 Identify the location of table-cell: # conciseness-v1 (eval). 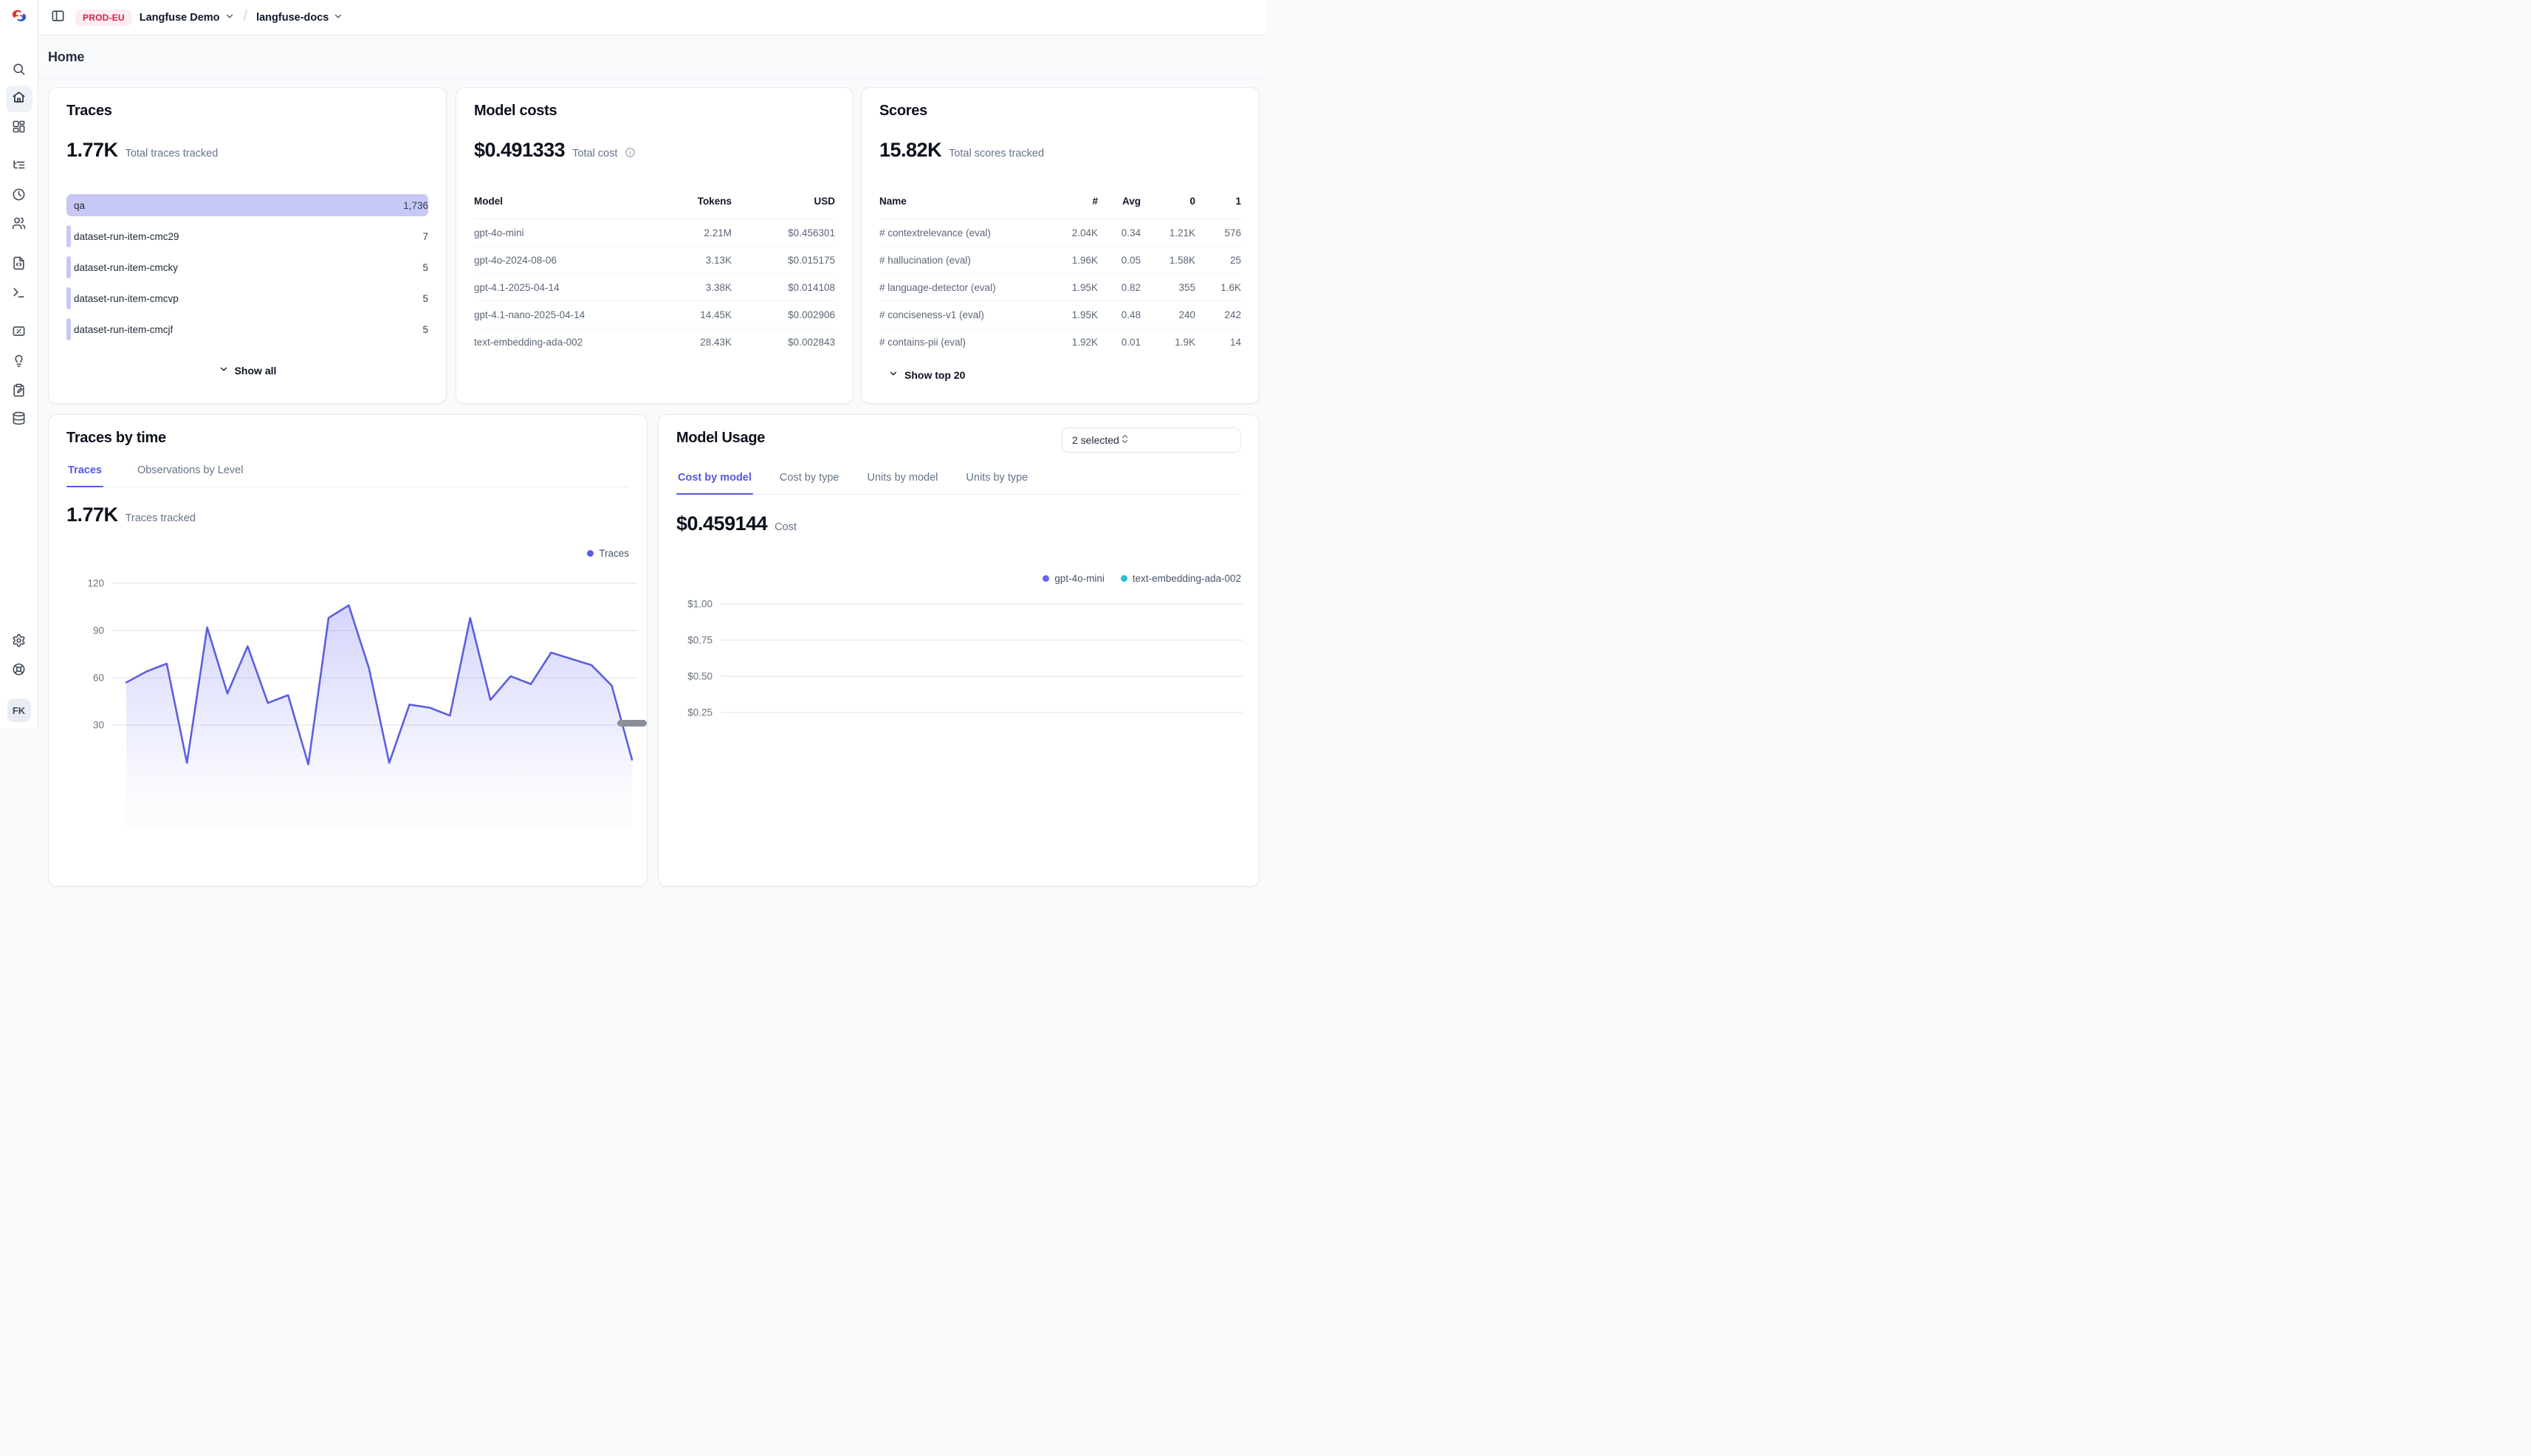
(931, 315).